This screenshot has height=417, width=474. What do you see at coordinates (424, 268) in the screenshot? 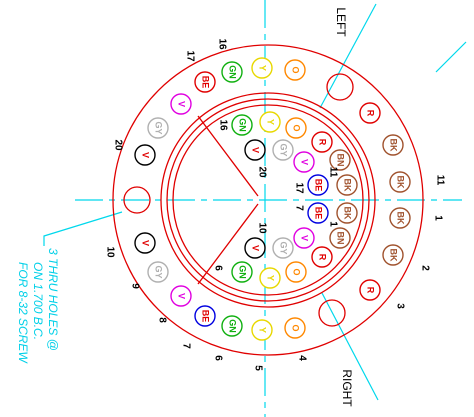
I see `pin-number: 2` at bounding box center [424, 268].